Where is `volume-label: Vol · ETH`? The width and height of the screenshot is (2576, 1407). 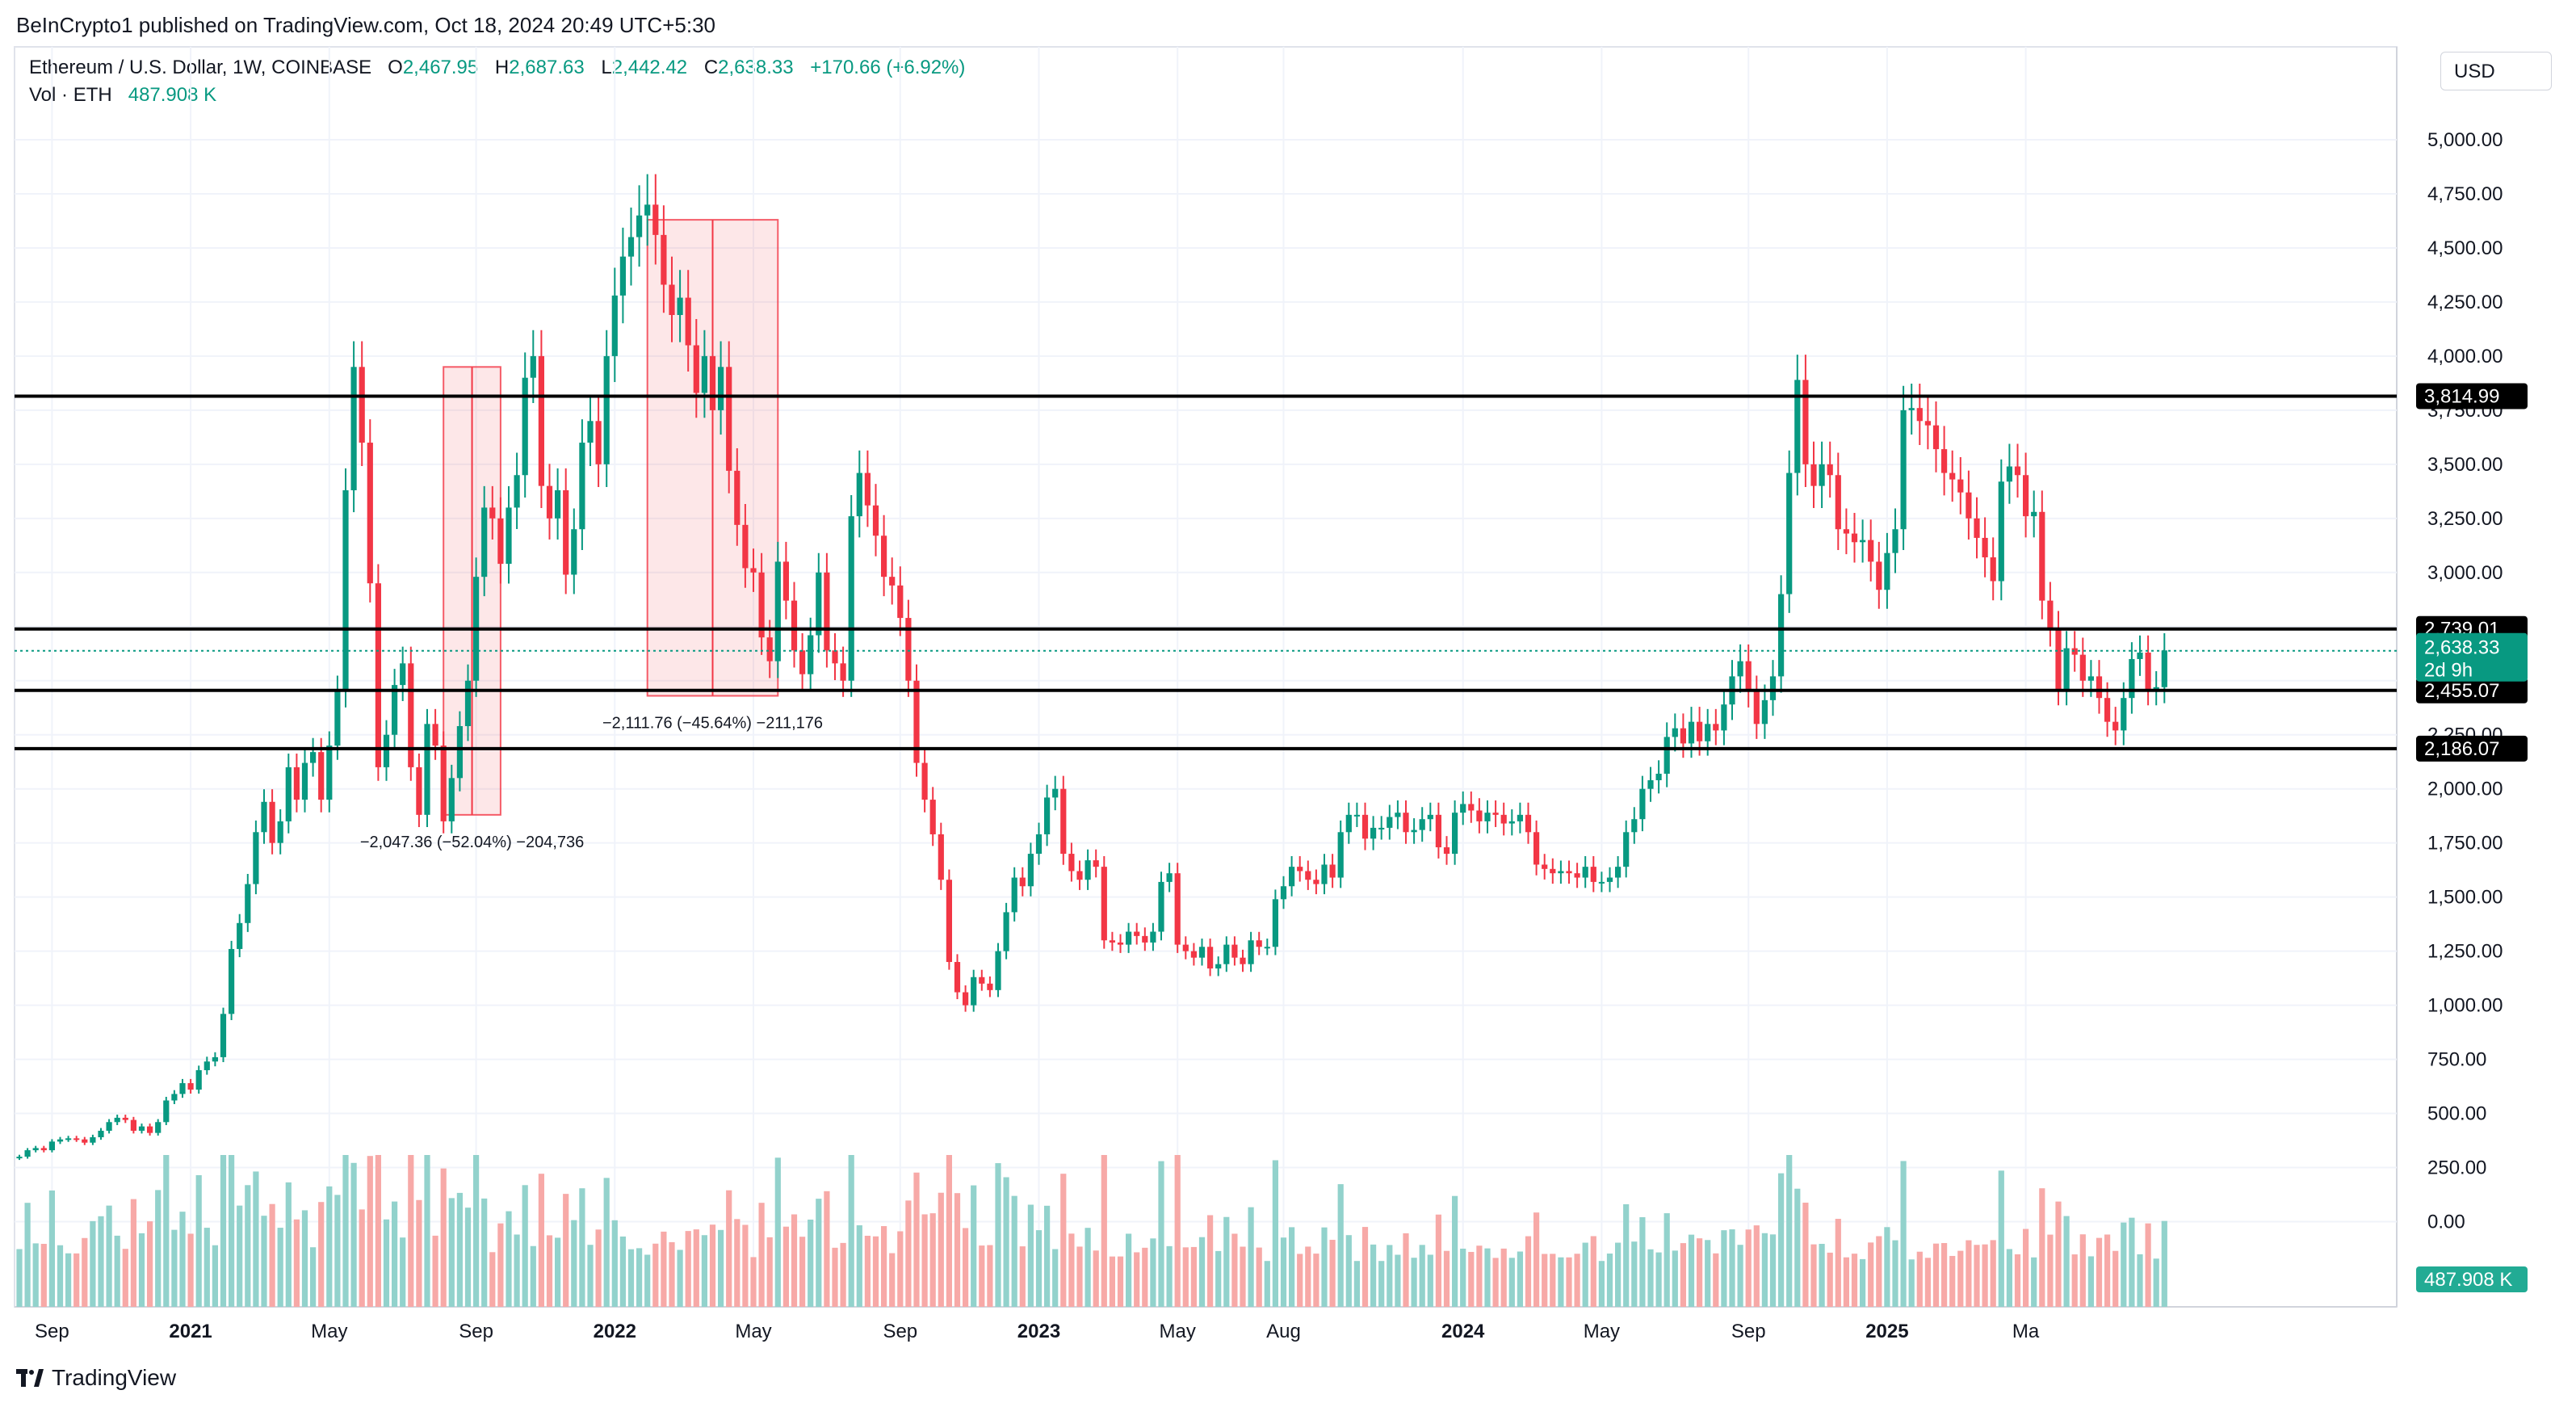 volume-label: Vol · ETH is located at coordinates (70, 95).